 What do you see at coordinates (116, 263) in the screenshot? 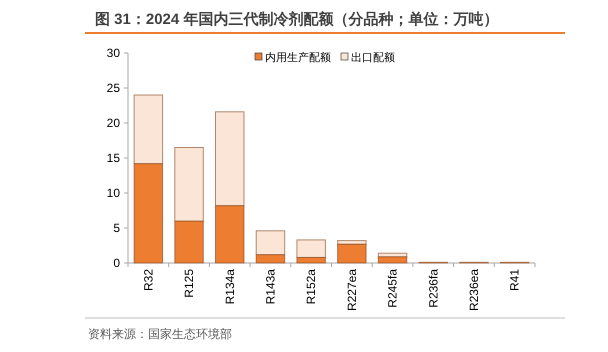
I see `y-tick-label: 0` at bounding box center [116, 263].